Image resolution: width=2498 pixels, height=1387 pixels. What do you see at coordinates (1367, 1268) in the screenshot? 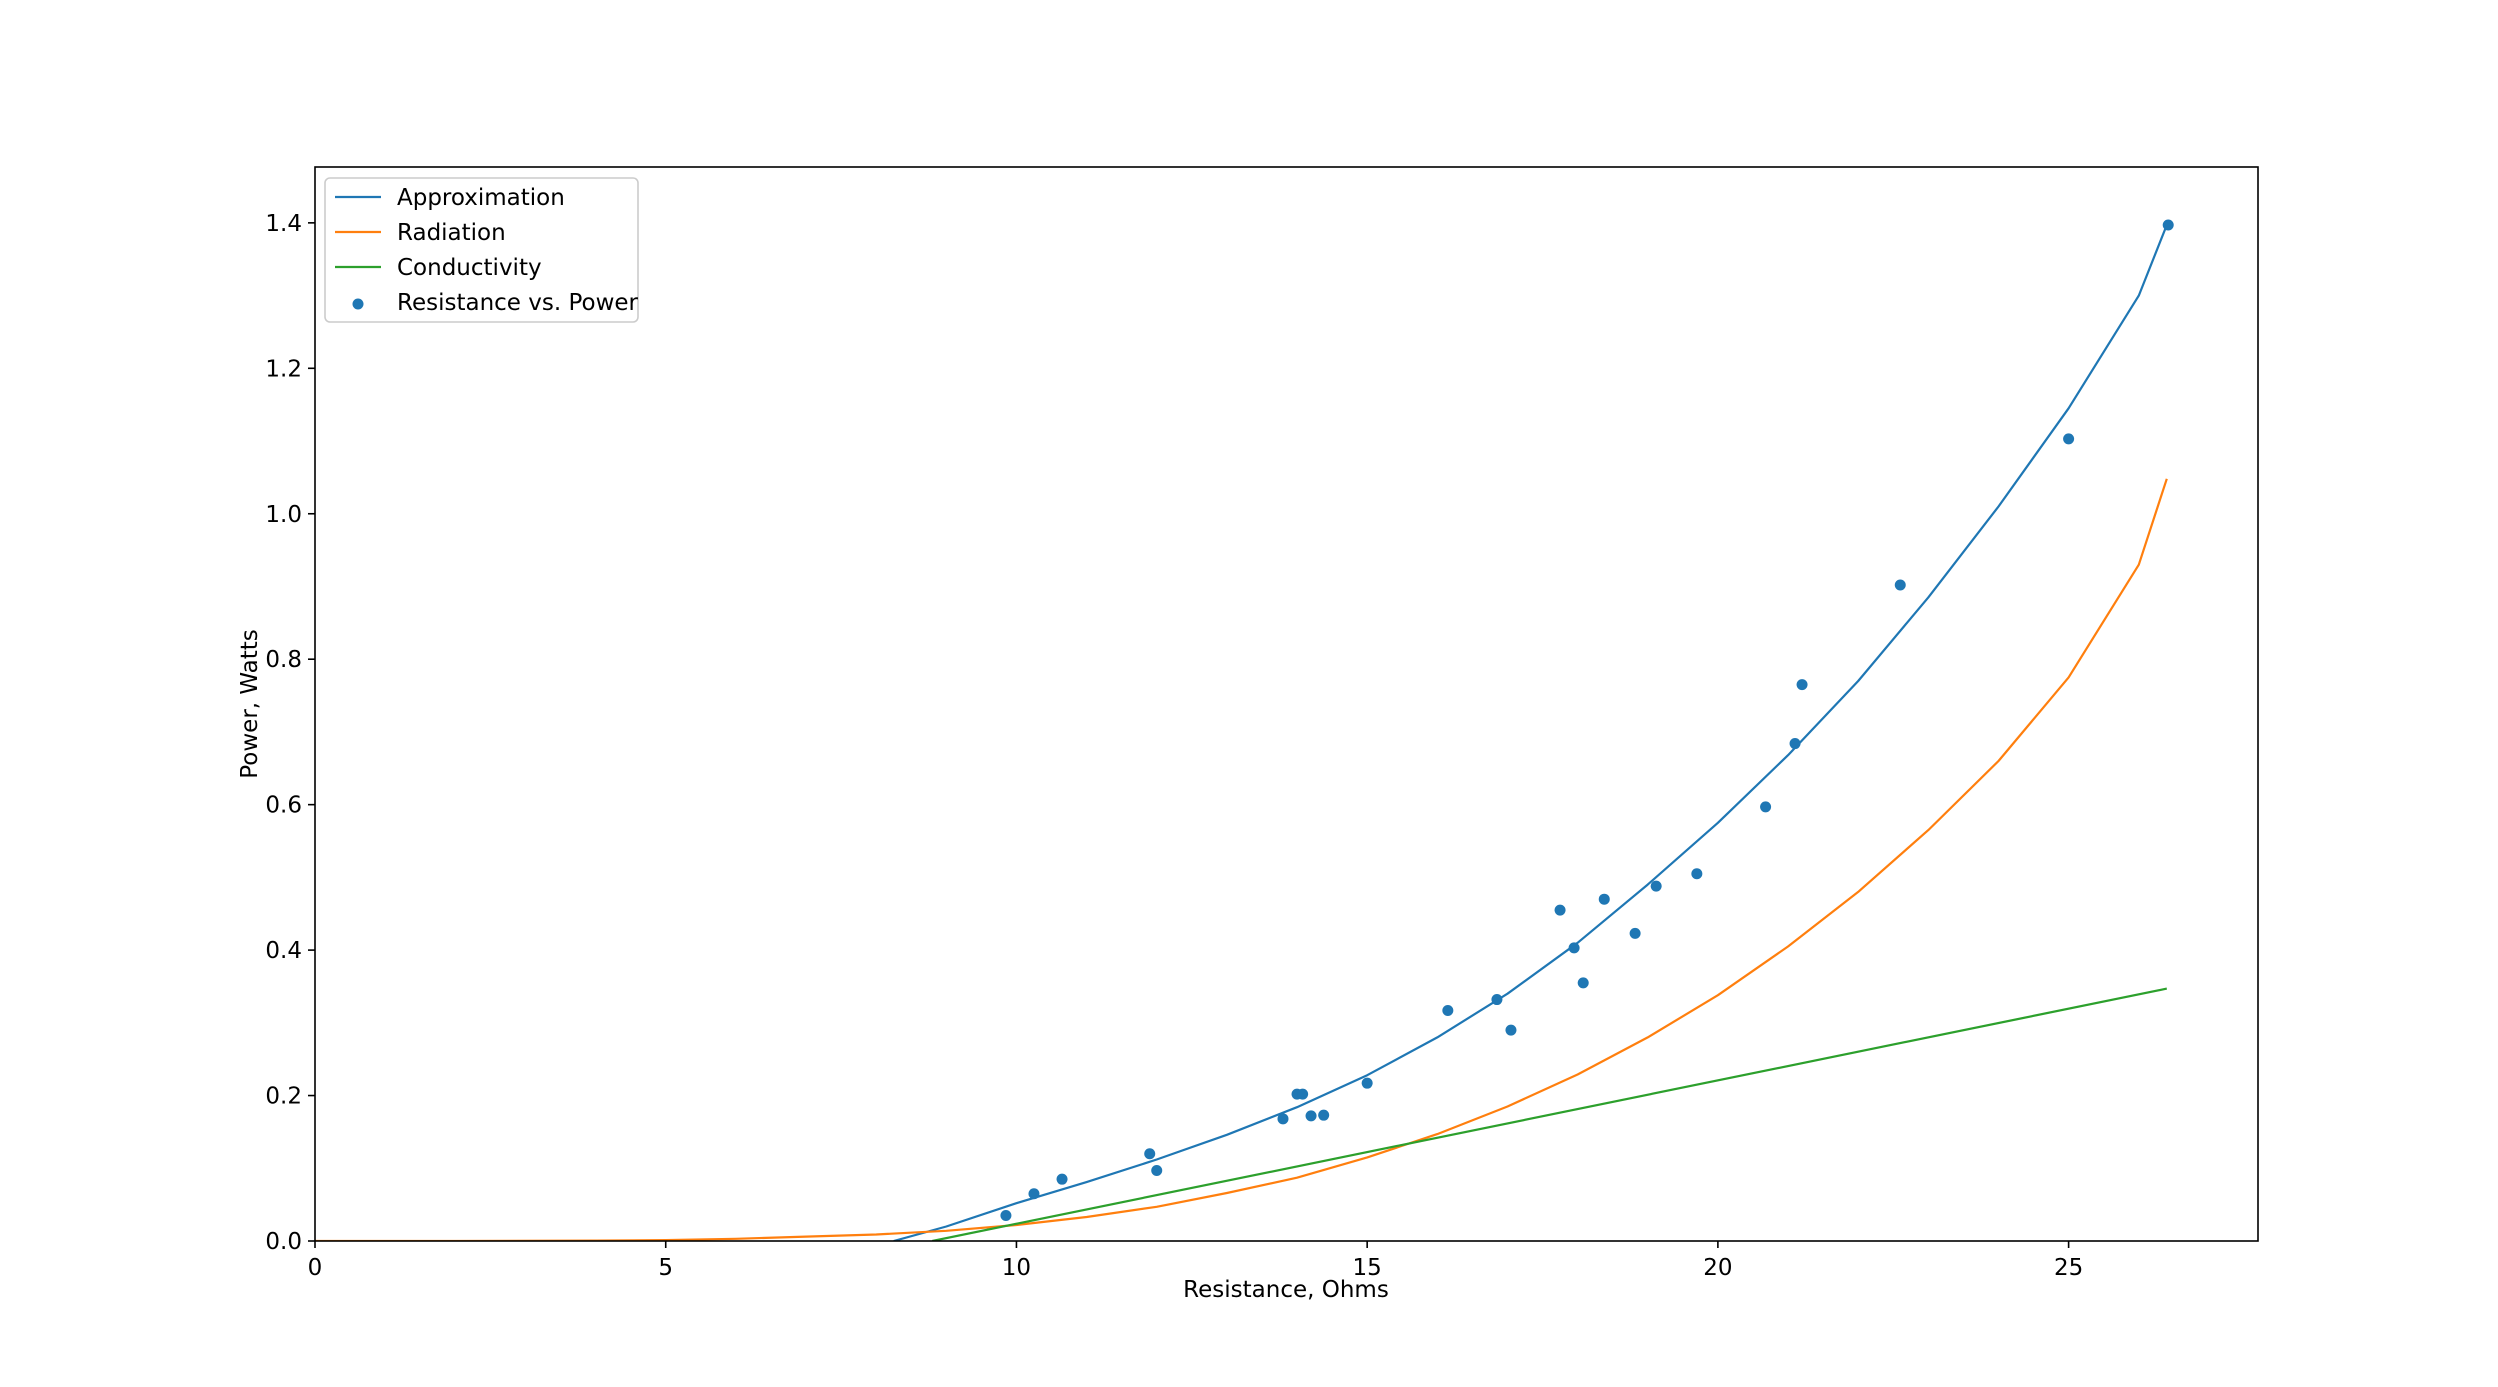
I see `x-tick-label: 15` at bounding box center [1367, 1268].